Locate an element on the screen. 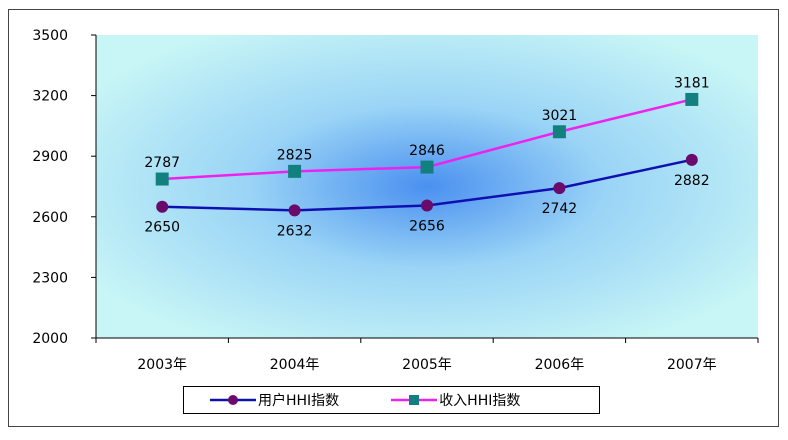 The image size is (788, 440). x-tick-label: 2007年 is located at coordinates (692, 365).